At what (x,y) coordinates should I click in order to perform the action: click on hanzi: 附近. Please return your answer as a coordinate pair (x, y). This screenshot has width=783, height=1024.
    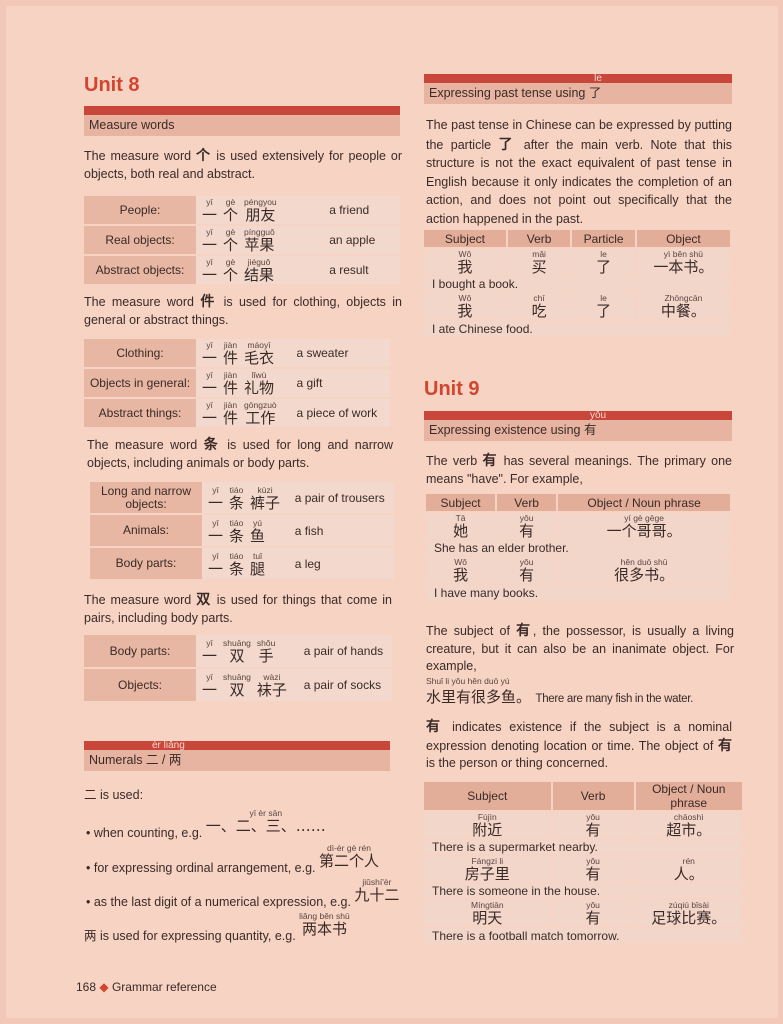
    Looking at the image, I should click on (487, 830).